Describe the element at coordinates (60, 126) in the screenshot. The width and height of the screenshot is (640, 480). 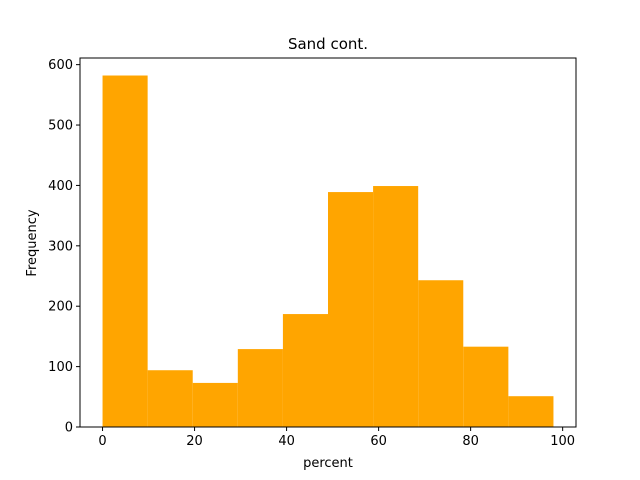
I see `y-tick-label: 500` at that location.